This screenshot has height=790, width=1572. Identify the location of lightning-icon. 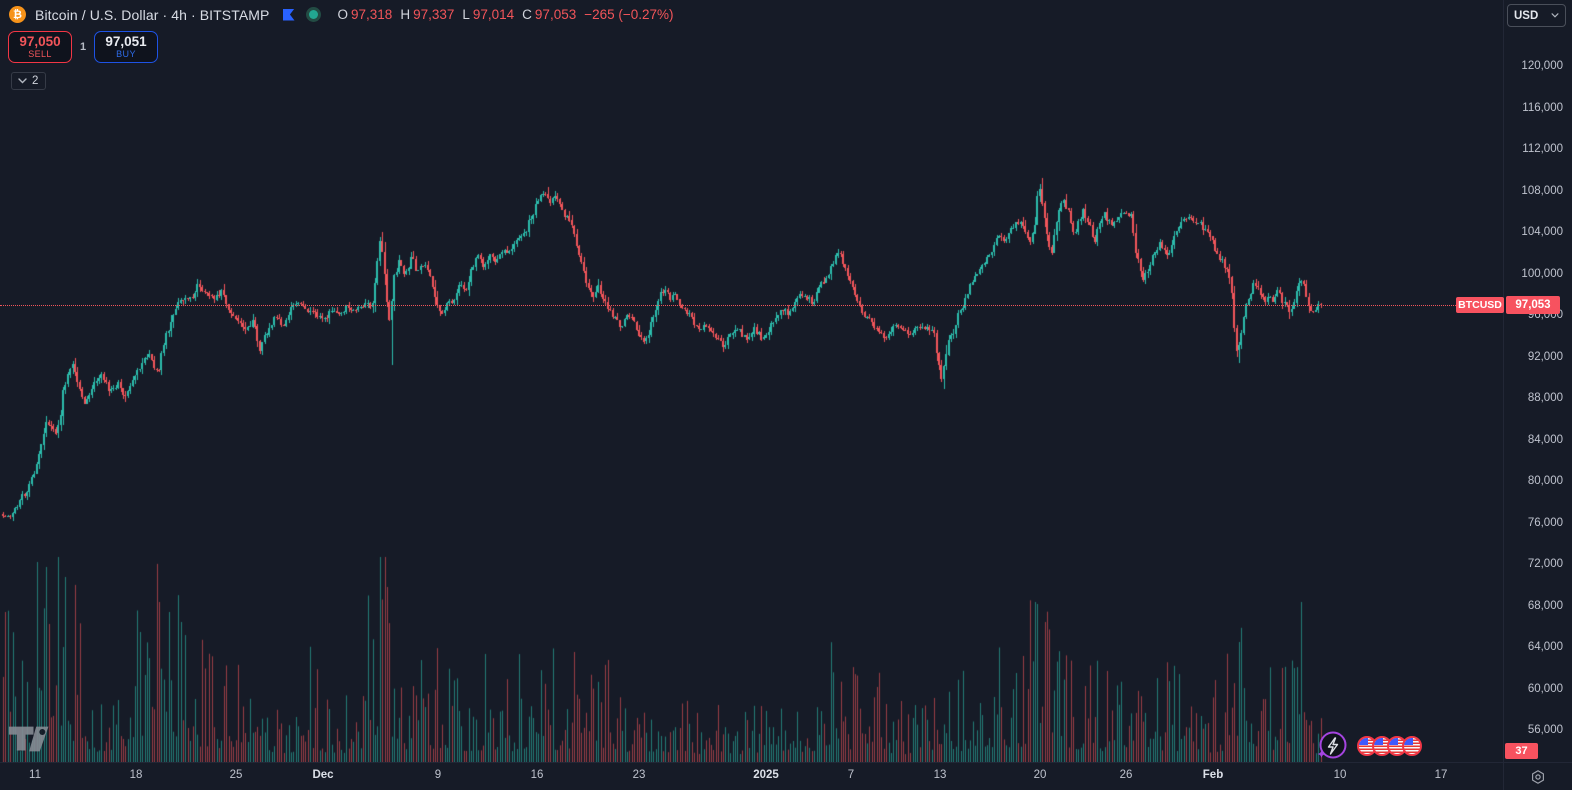
(1332, 745).